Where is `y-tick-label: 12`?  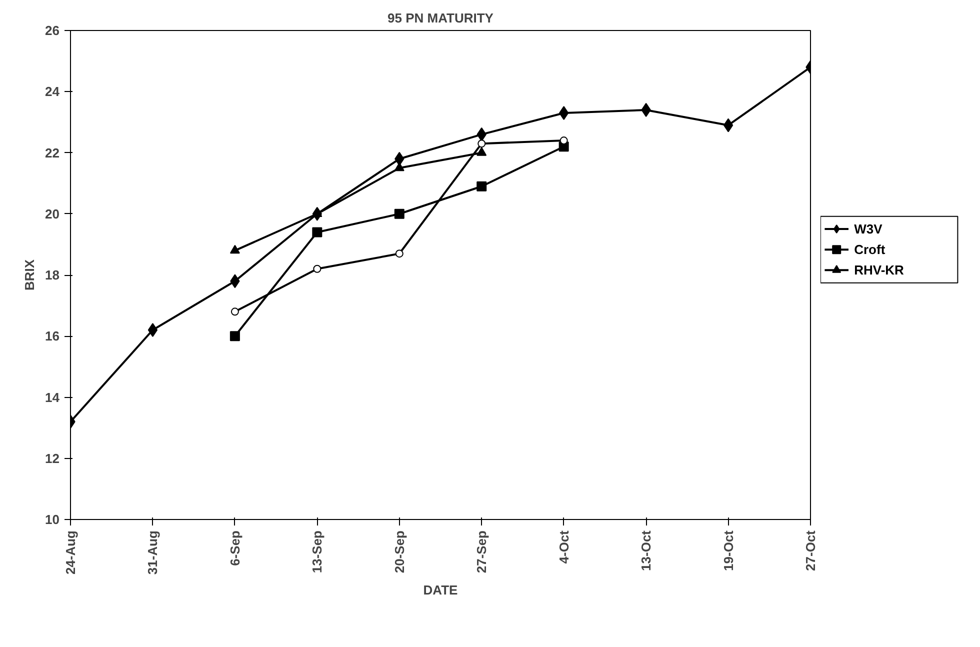
y-tick-label: 12 is located at coordinates (52, 458).